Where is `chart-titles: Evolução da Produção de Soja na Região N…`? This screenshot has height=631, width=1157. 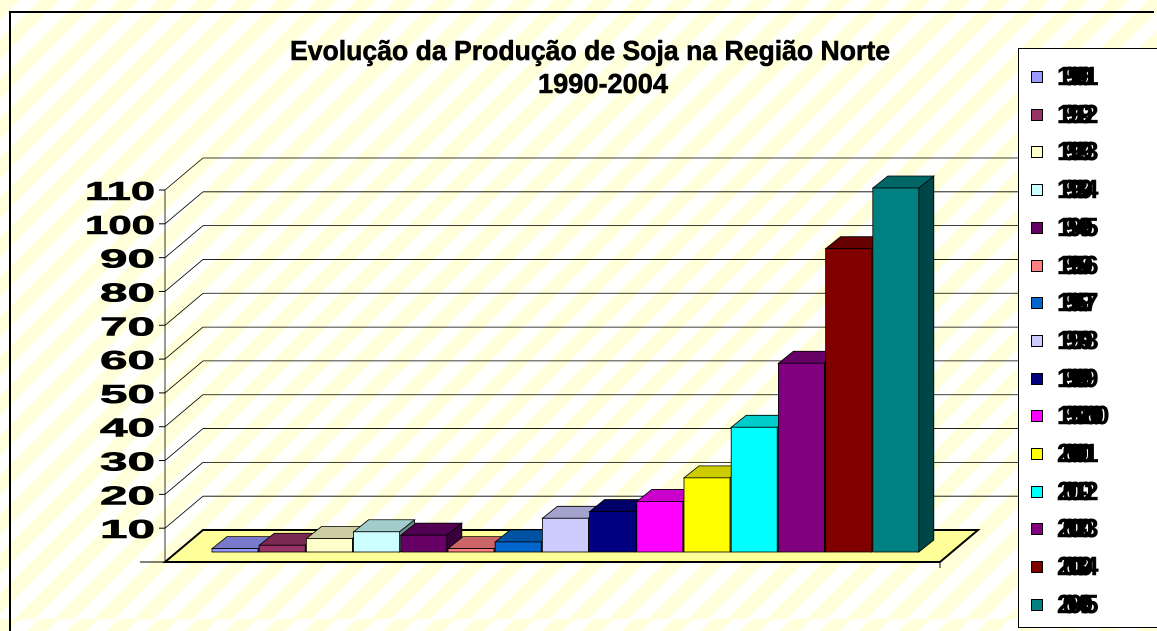
chart-titles: Evolução da Produção de Soja na Região N… is located at coordinates (590, 67).